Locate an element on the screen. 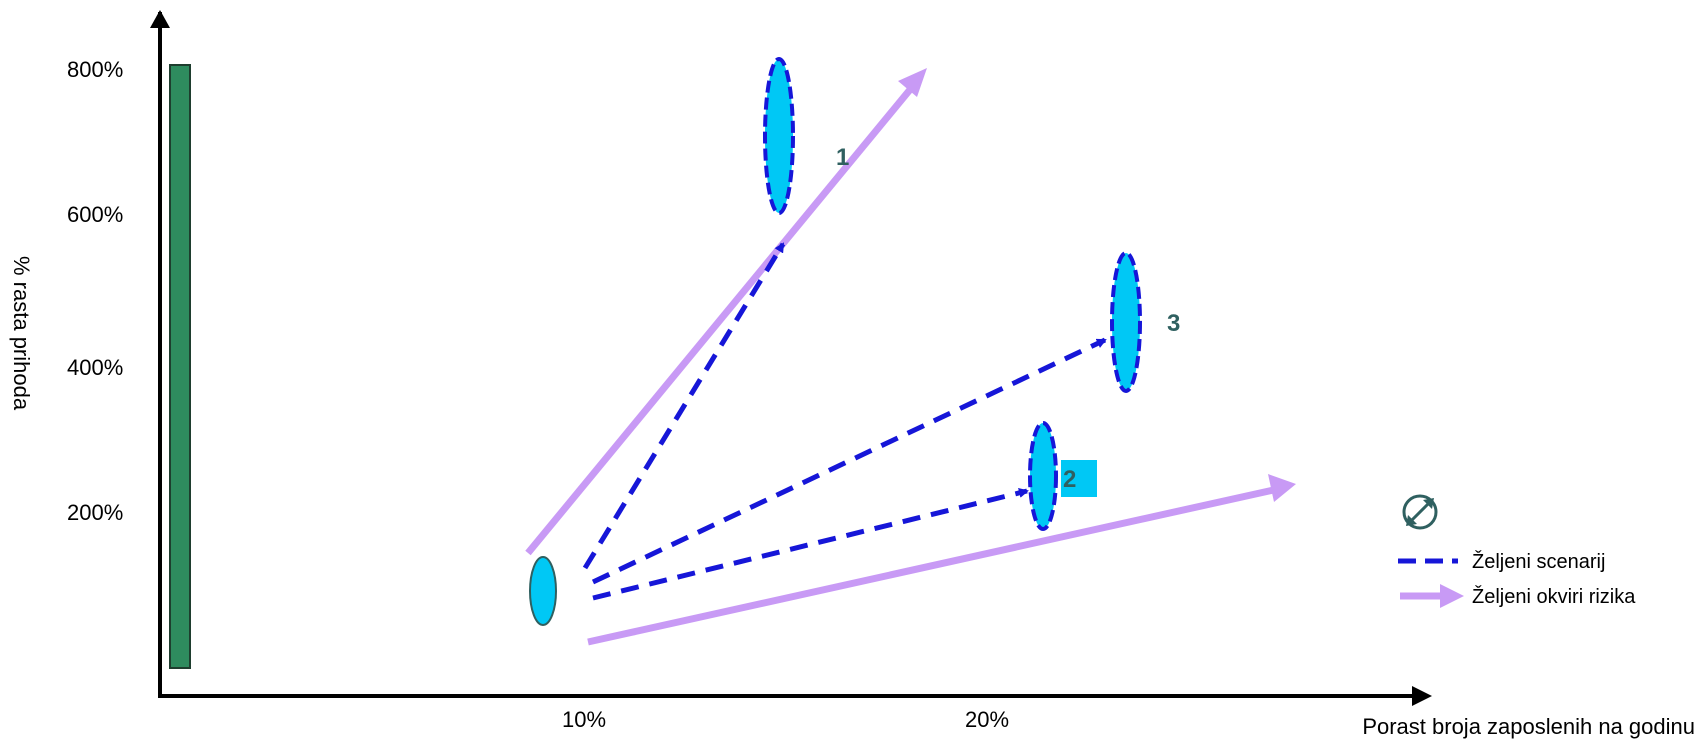  y-tick-400: 400% is located at coordinates (95, 367).